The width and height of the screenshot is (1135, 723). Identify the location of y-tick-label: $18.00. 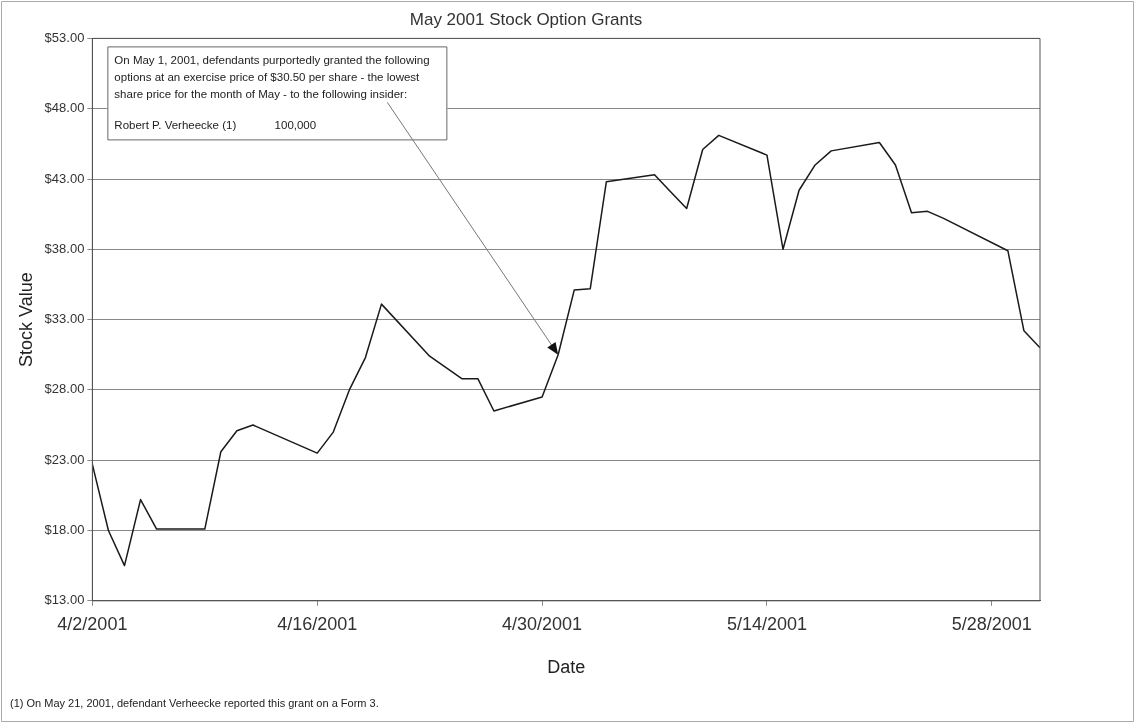
(64, 530).